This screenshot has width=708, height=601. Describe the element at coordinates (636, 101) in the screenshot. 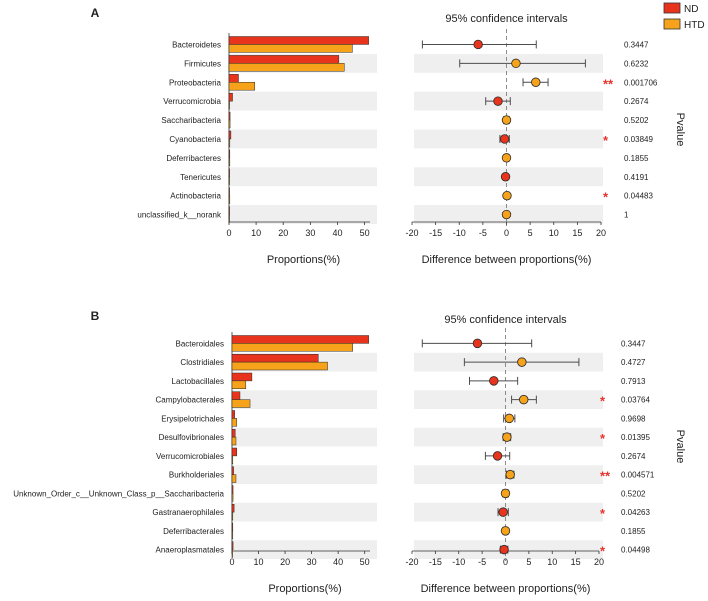

I see `pvalue-label: 0.2674` at that location.